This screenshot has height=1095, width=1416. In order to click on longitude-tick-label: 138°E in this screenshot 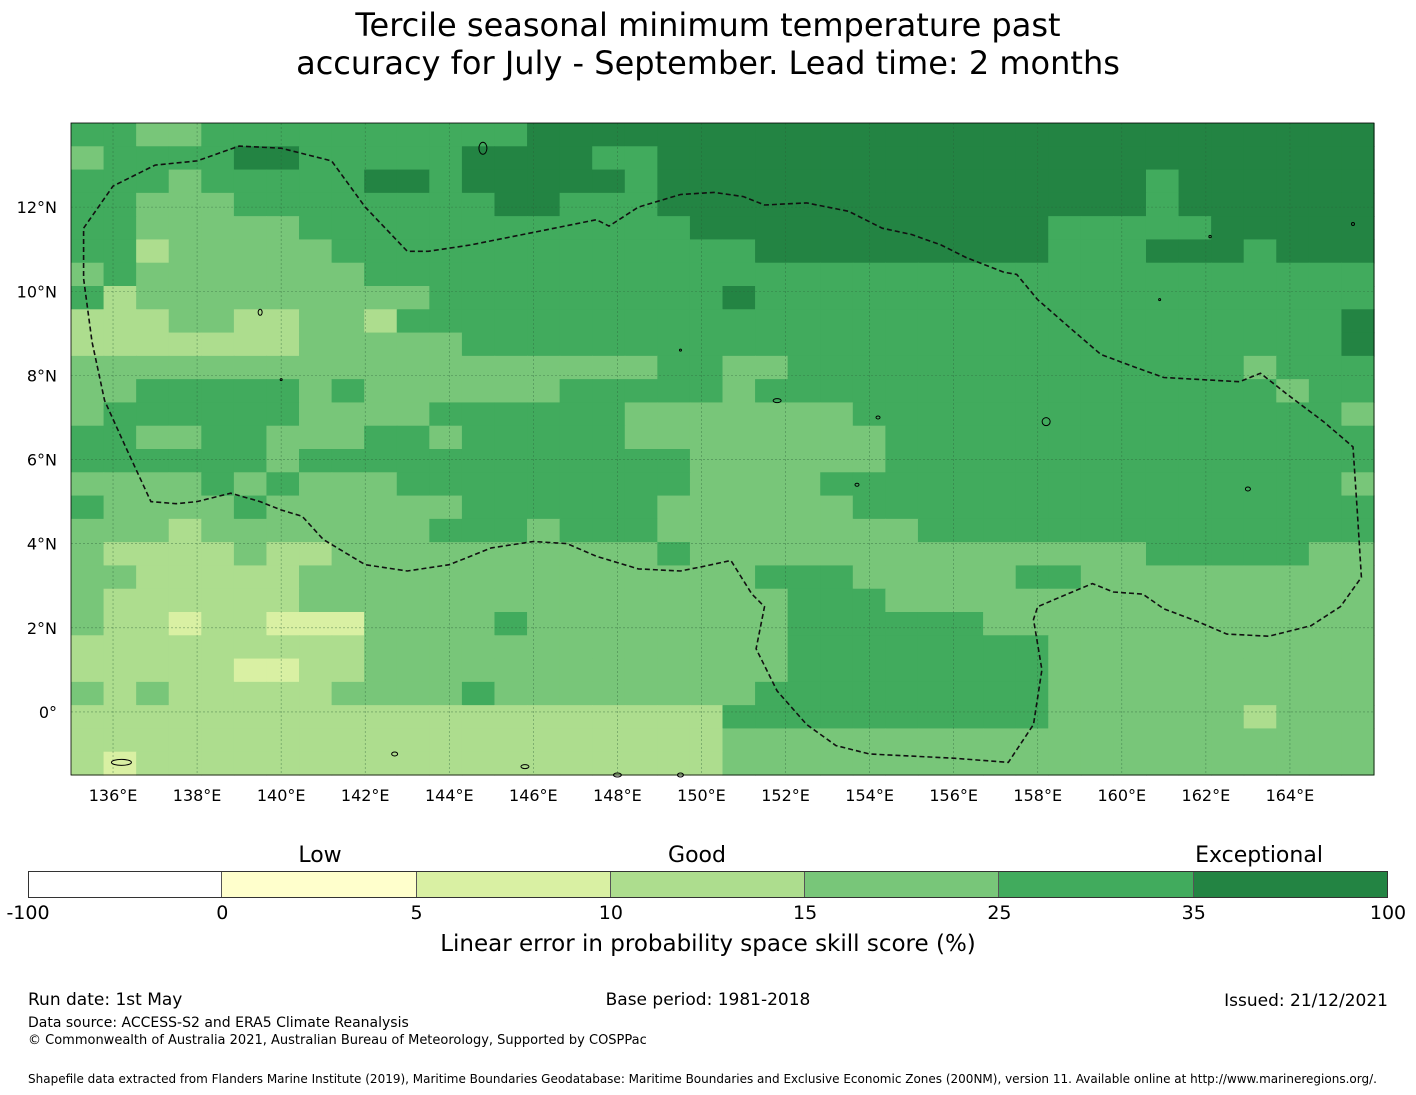, I will do `click(197, 795)`.